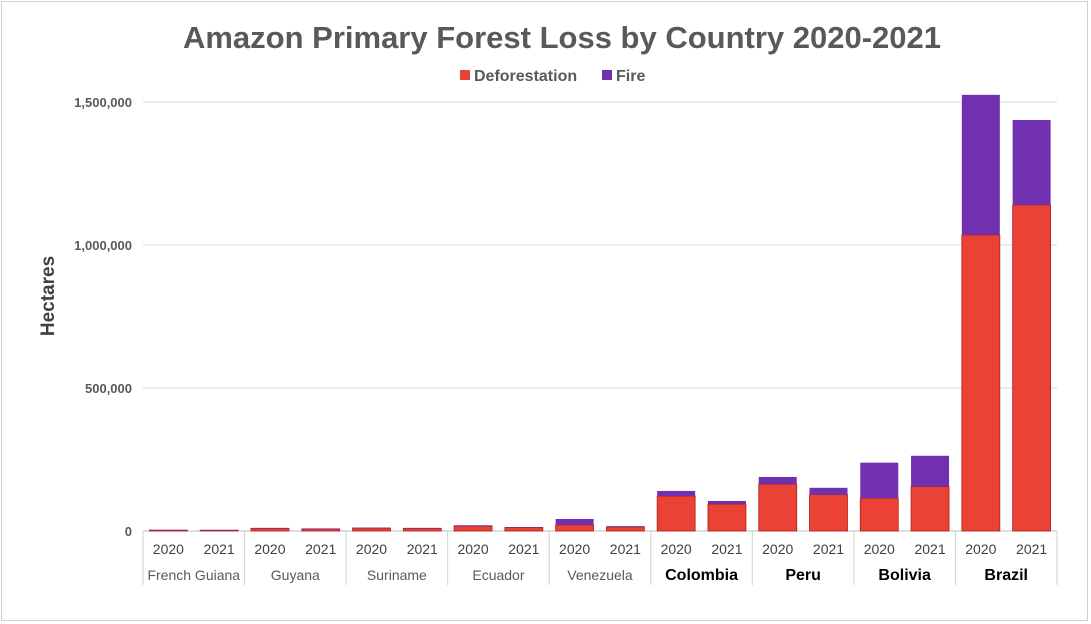 The height and width of the screenshot is (624, 1091). I want to click on legend-swatch-fire, so click(607, 75).